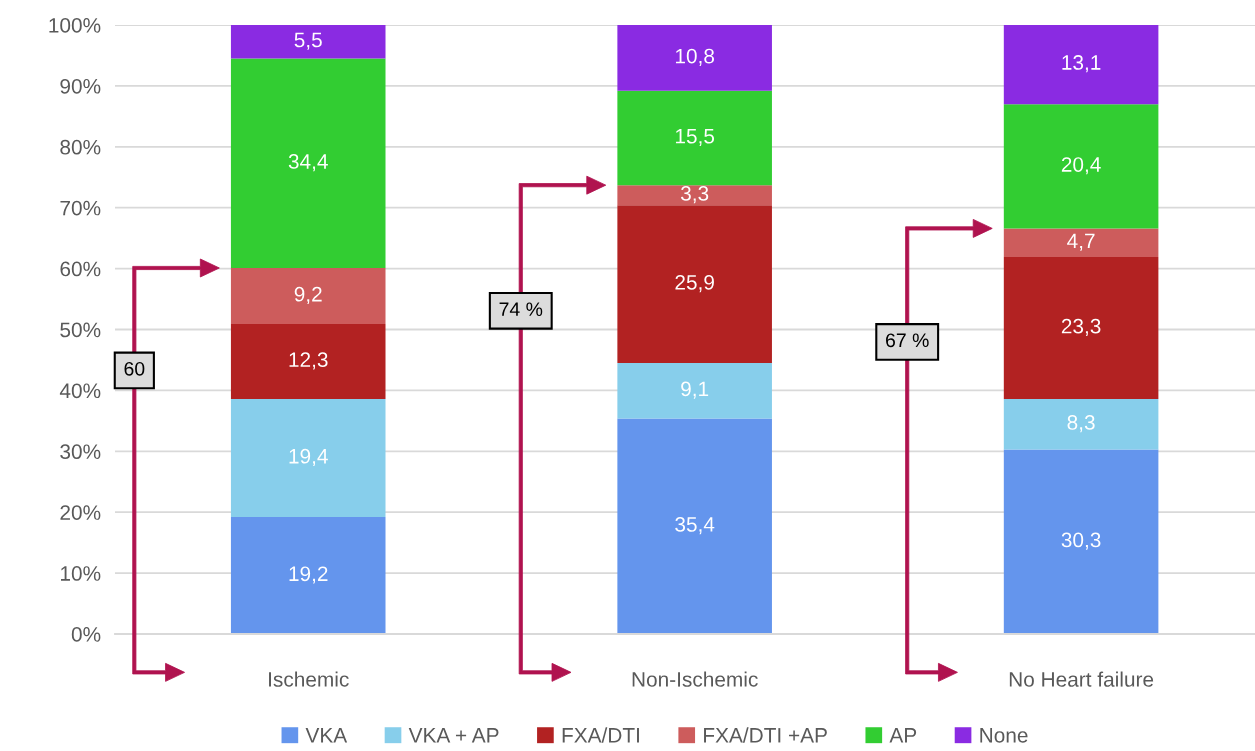 This screenshot has height=751, width=1255. What do you see at coordinates (521, 309) in the screenshot?
I see `annotation: 74 %` at bounding box center [521, 309].